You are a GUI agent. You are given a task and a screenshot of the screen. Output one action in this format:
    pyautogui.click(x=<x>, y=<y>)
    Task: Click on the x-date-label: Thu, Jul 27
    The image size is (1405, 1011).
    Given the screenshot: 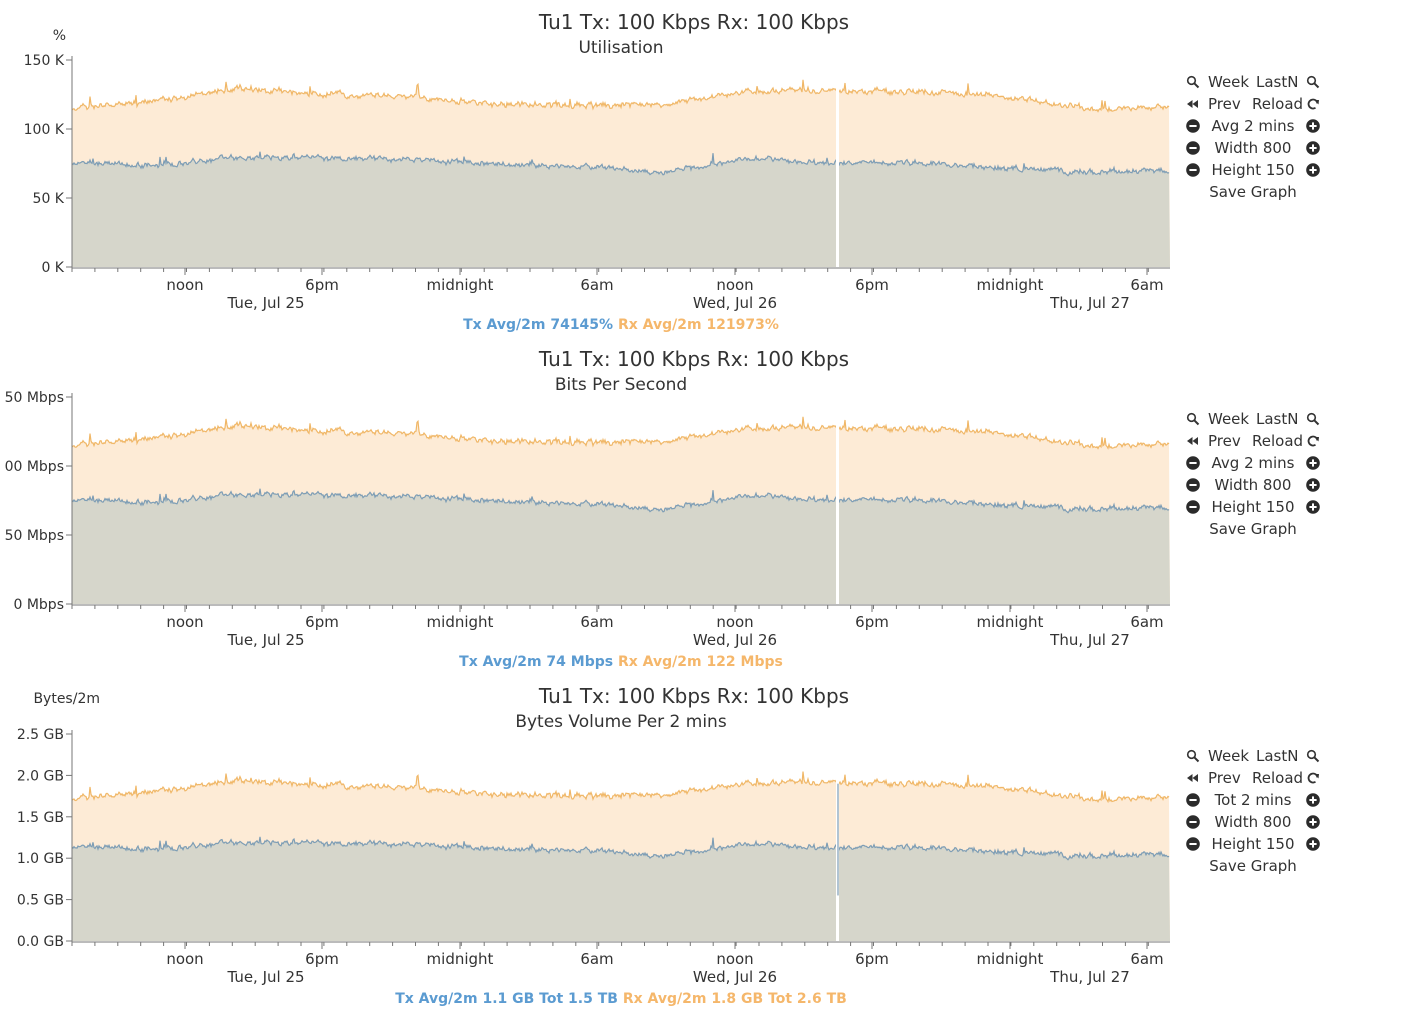 What is the action you would take?
    pyautogui.click(x=1089, y=977)
    